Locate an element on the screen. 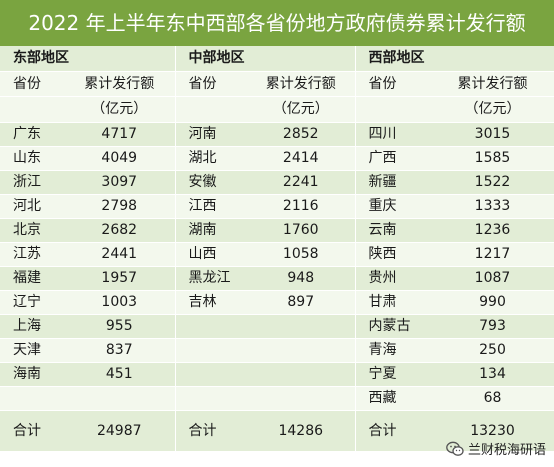  province-cell: 新疆 is located at coordinates (393, 182).